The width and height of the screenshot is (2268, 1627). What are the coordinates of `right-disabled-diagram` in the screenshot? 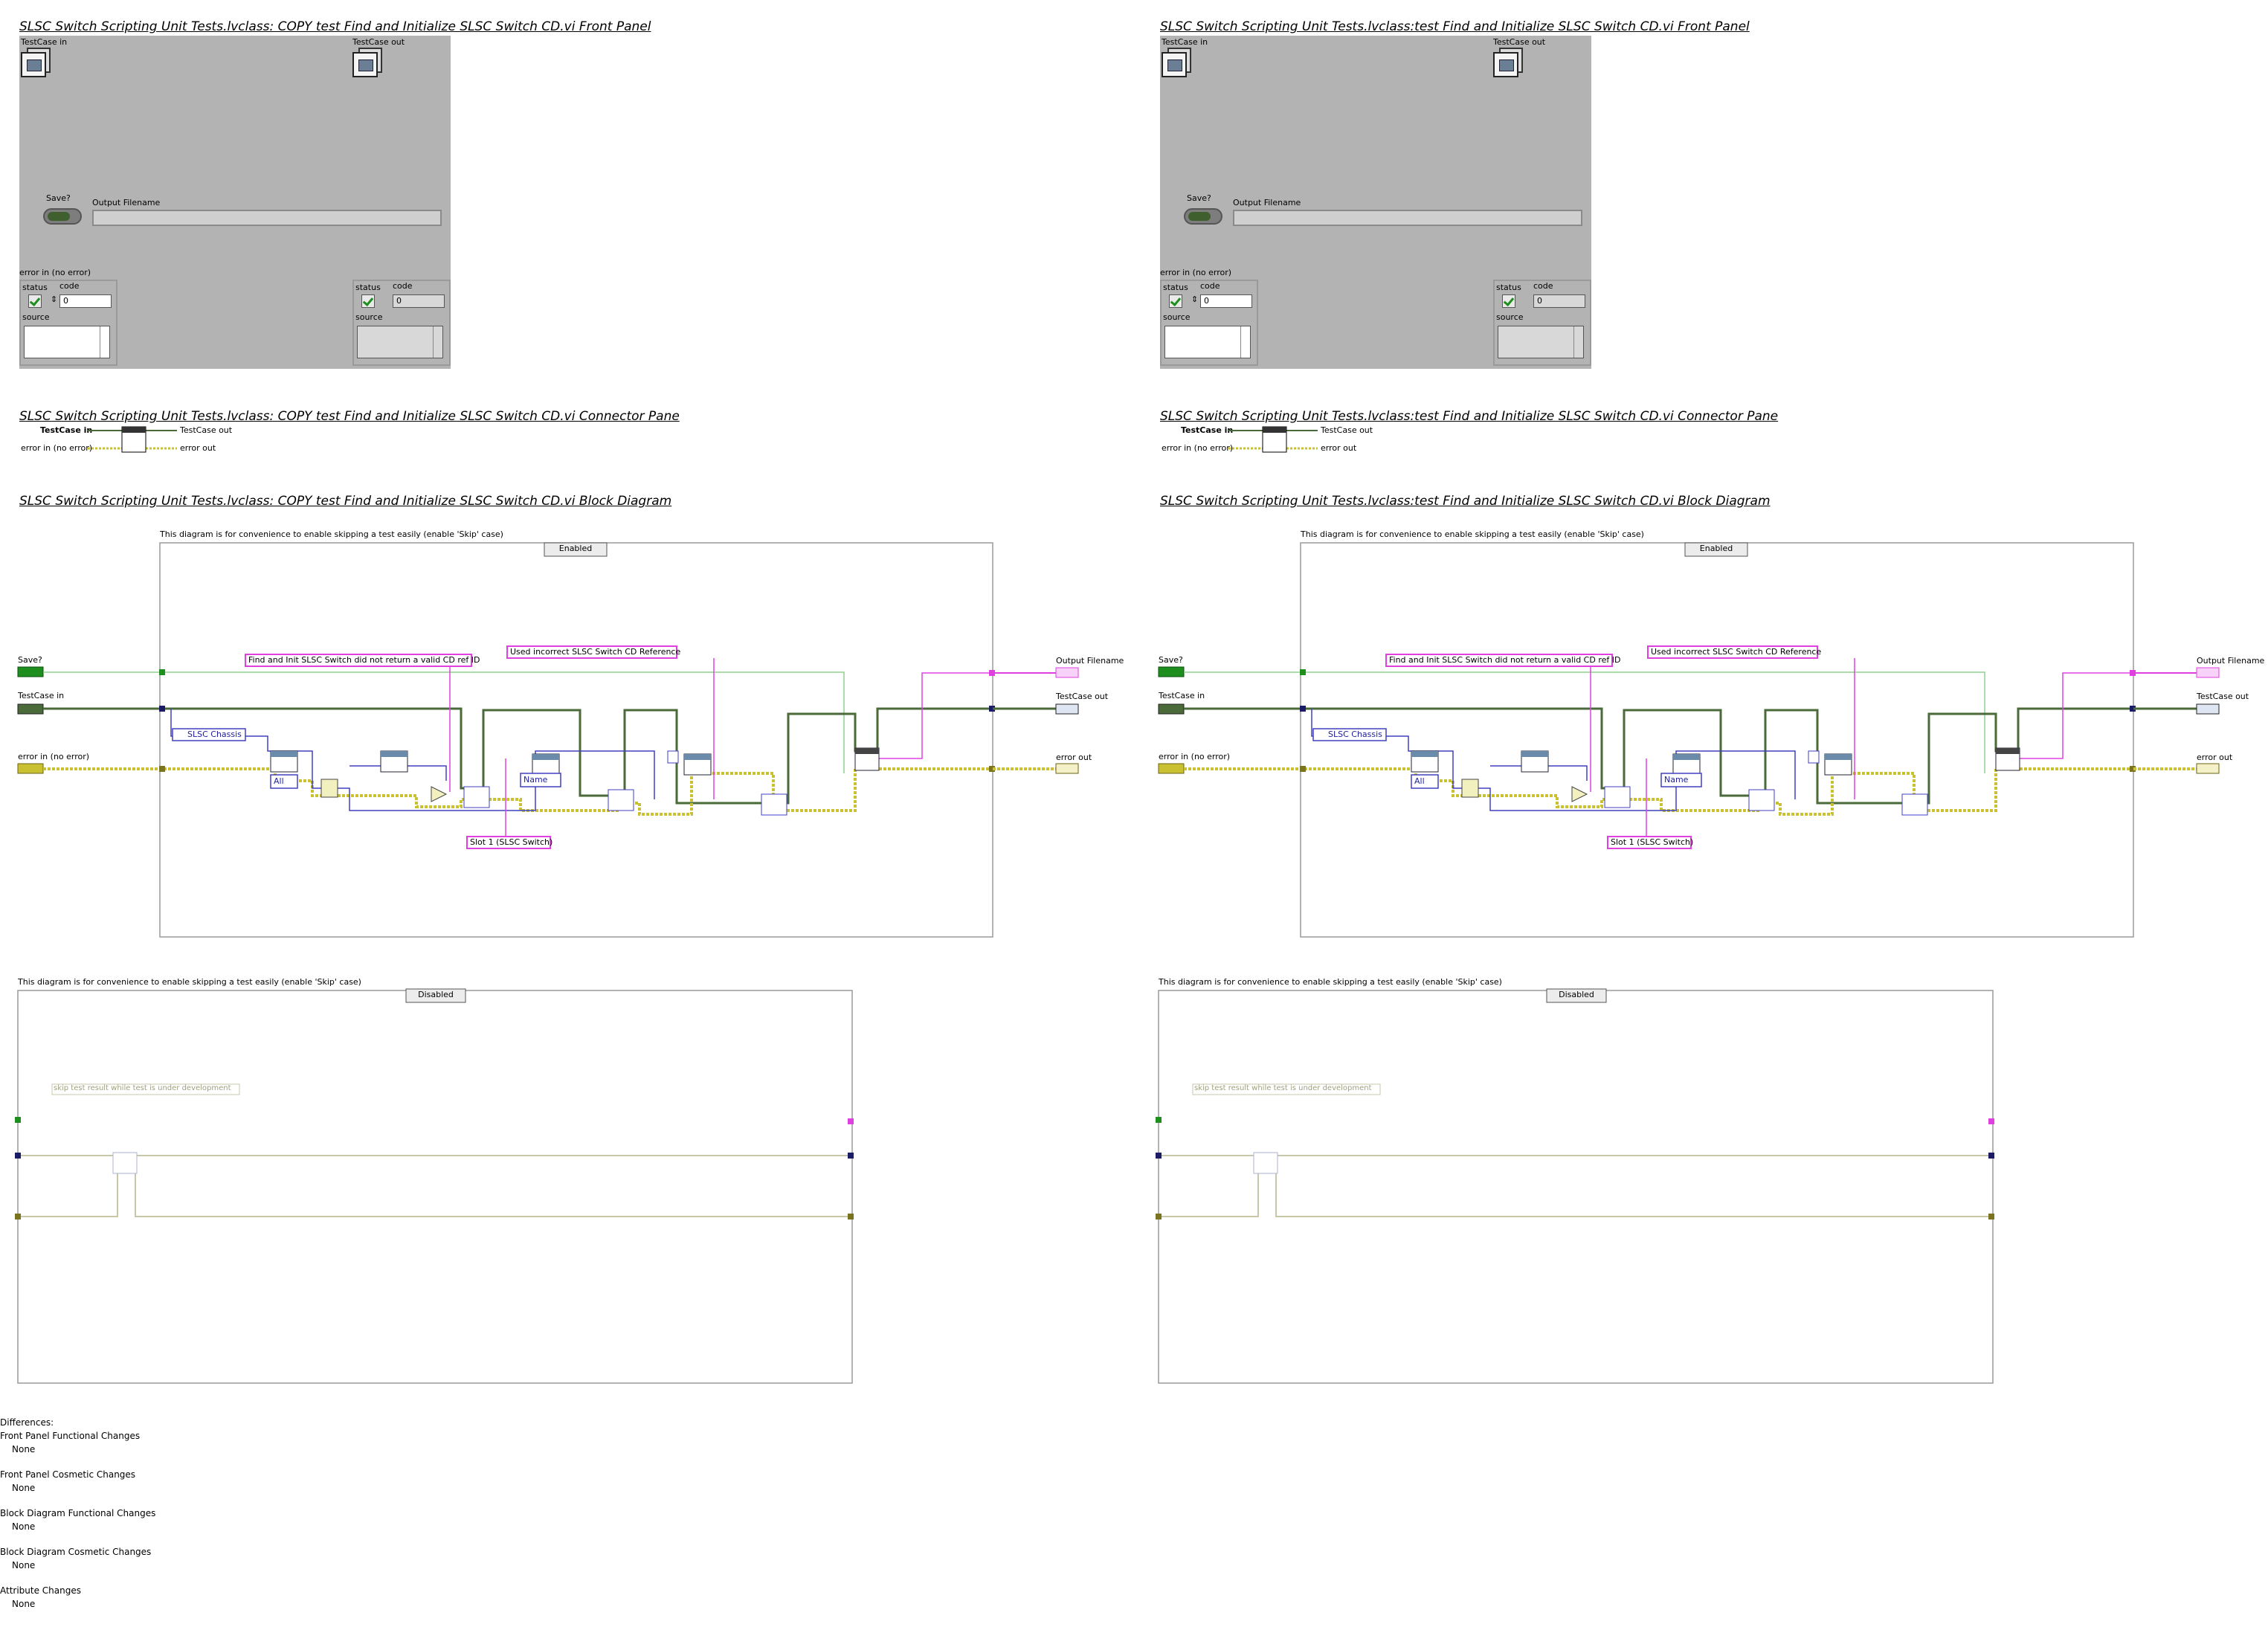 It's located at (1575, 1186).